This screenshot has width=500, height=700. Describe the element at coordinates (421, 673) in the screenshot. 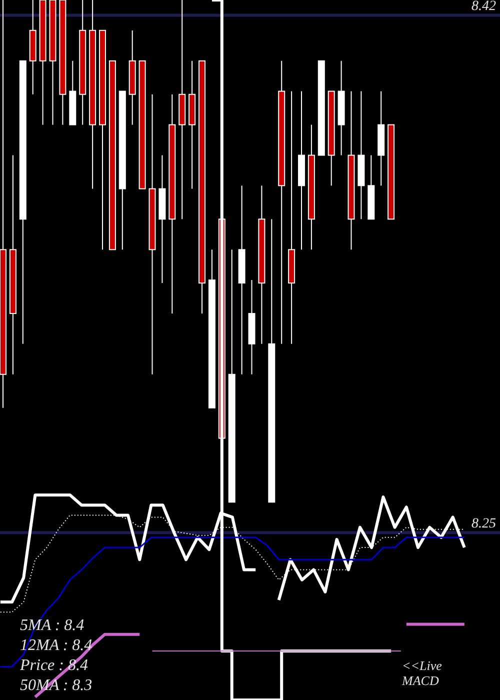

I see `annotation: <<Live MACD` at that location.